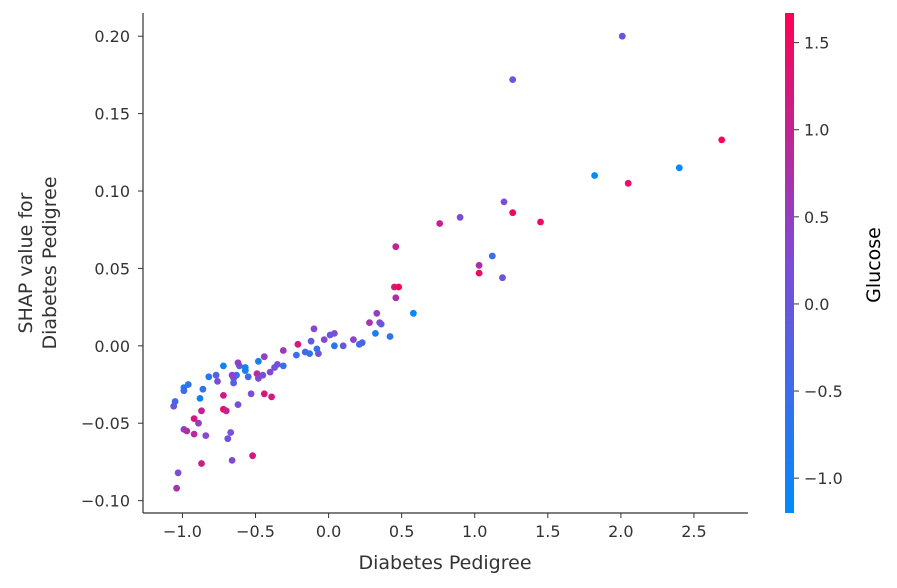  What do you see at coordinates (401, 531) in the screenshot?
I see `x-tick-label: 0.5` at bounding box center [401, 531].